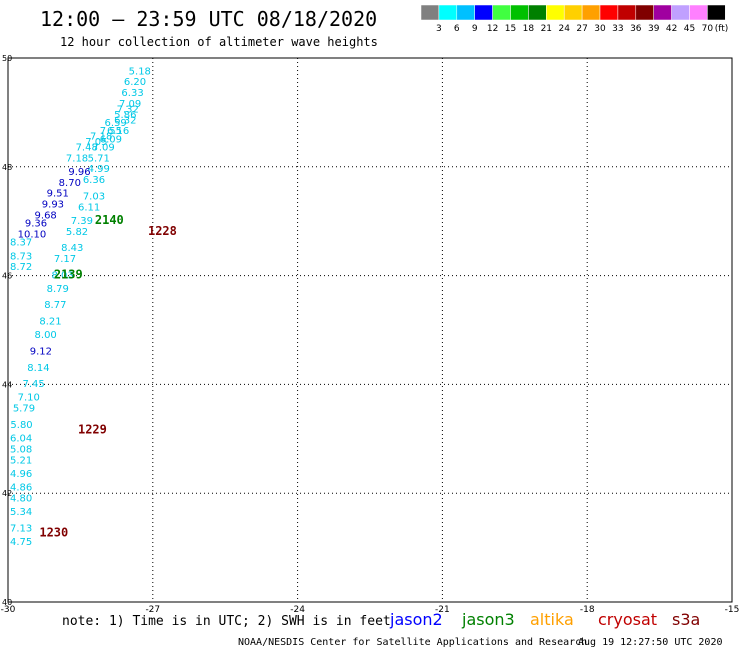 The image size is (740, 650). What do you see at coordinates (32, 235) in the screenshot?
I see `wave-height-label: 10.10` at bounding box center [32, 235].